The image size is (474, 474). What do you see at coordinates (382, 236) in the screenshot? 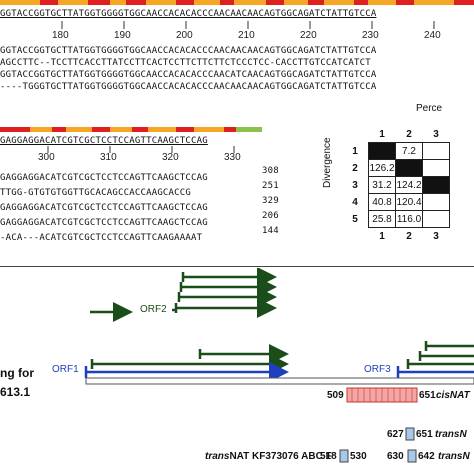
I see `matrix-bottom-header-1: 1` at bounding box center [382, 236].